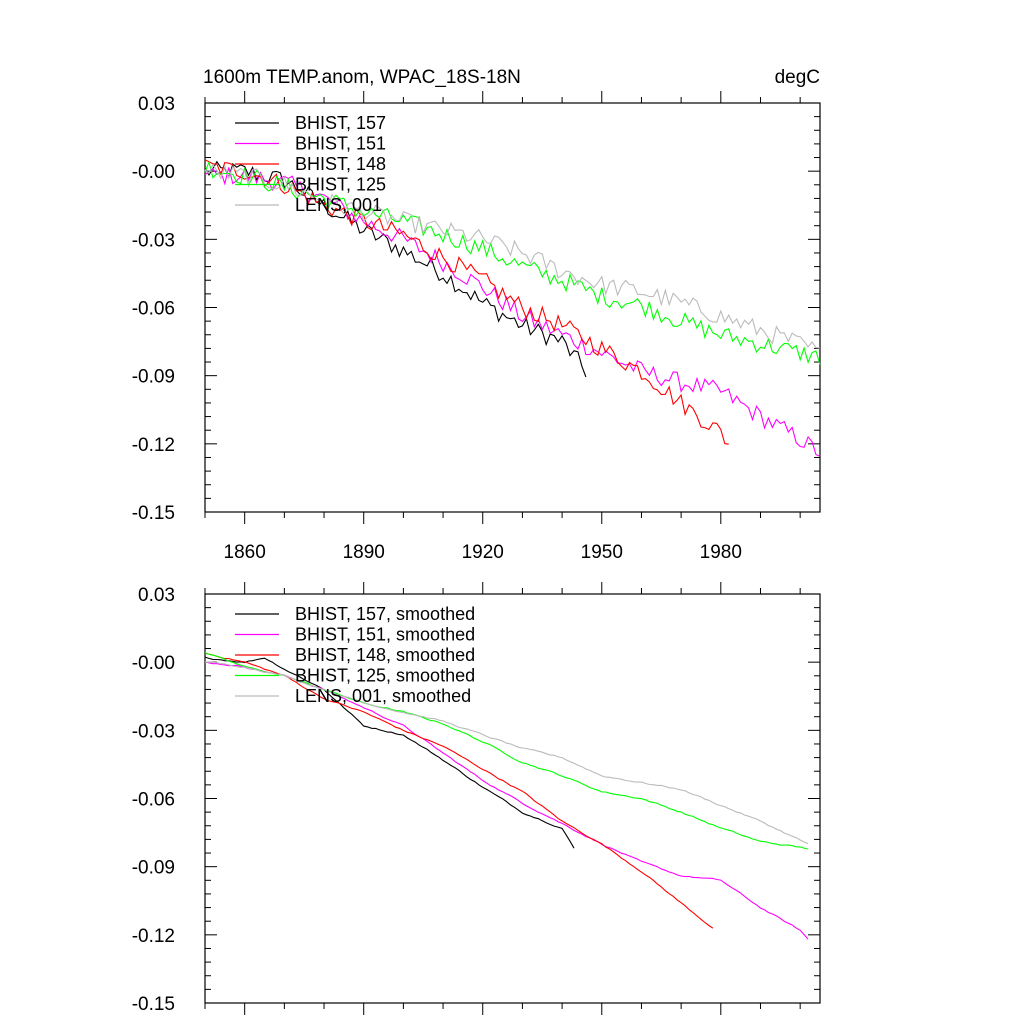 The width and height of the screenshot is (1024, 1029). Describe the element at coordinates (797, 77) in the screenshot. I see `units-label: degC` at that location.